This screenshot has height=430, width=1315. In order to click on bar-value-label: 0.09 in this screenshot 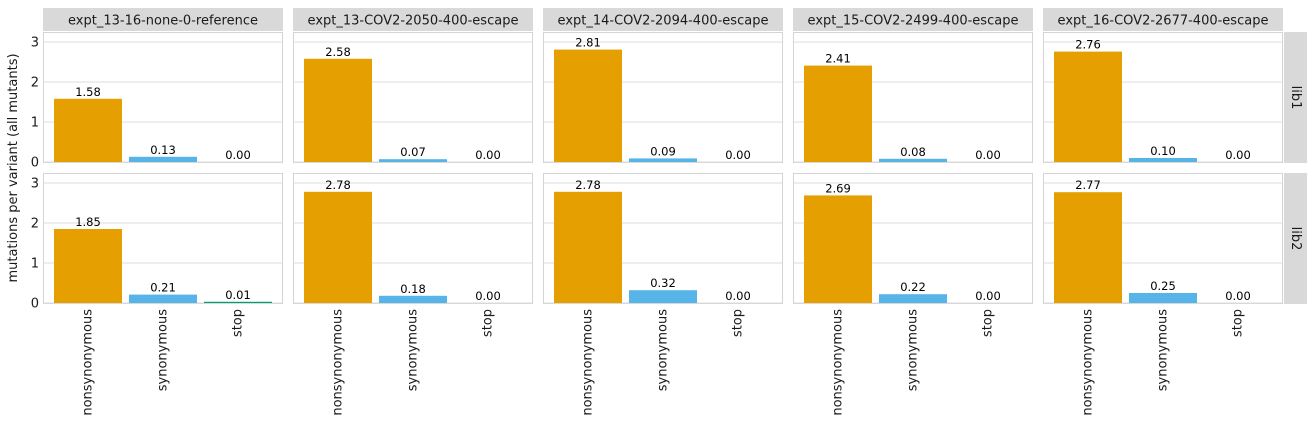, I will do `click(663, 151)`.